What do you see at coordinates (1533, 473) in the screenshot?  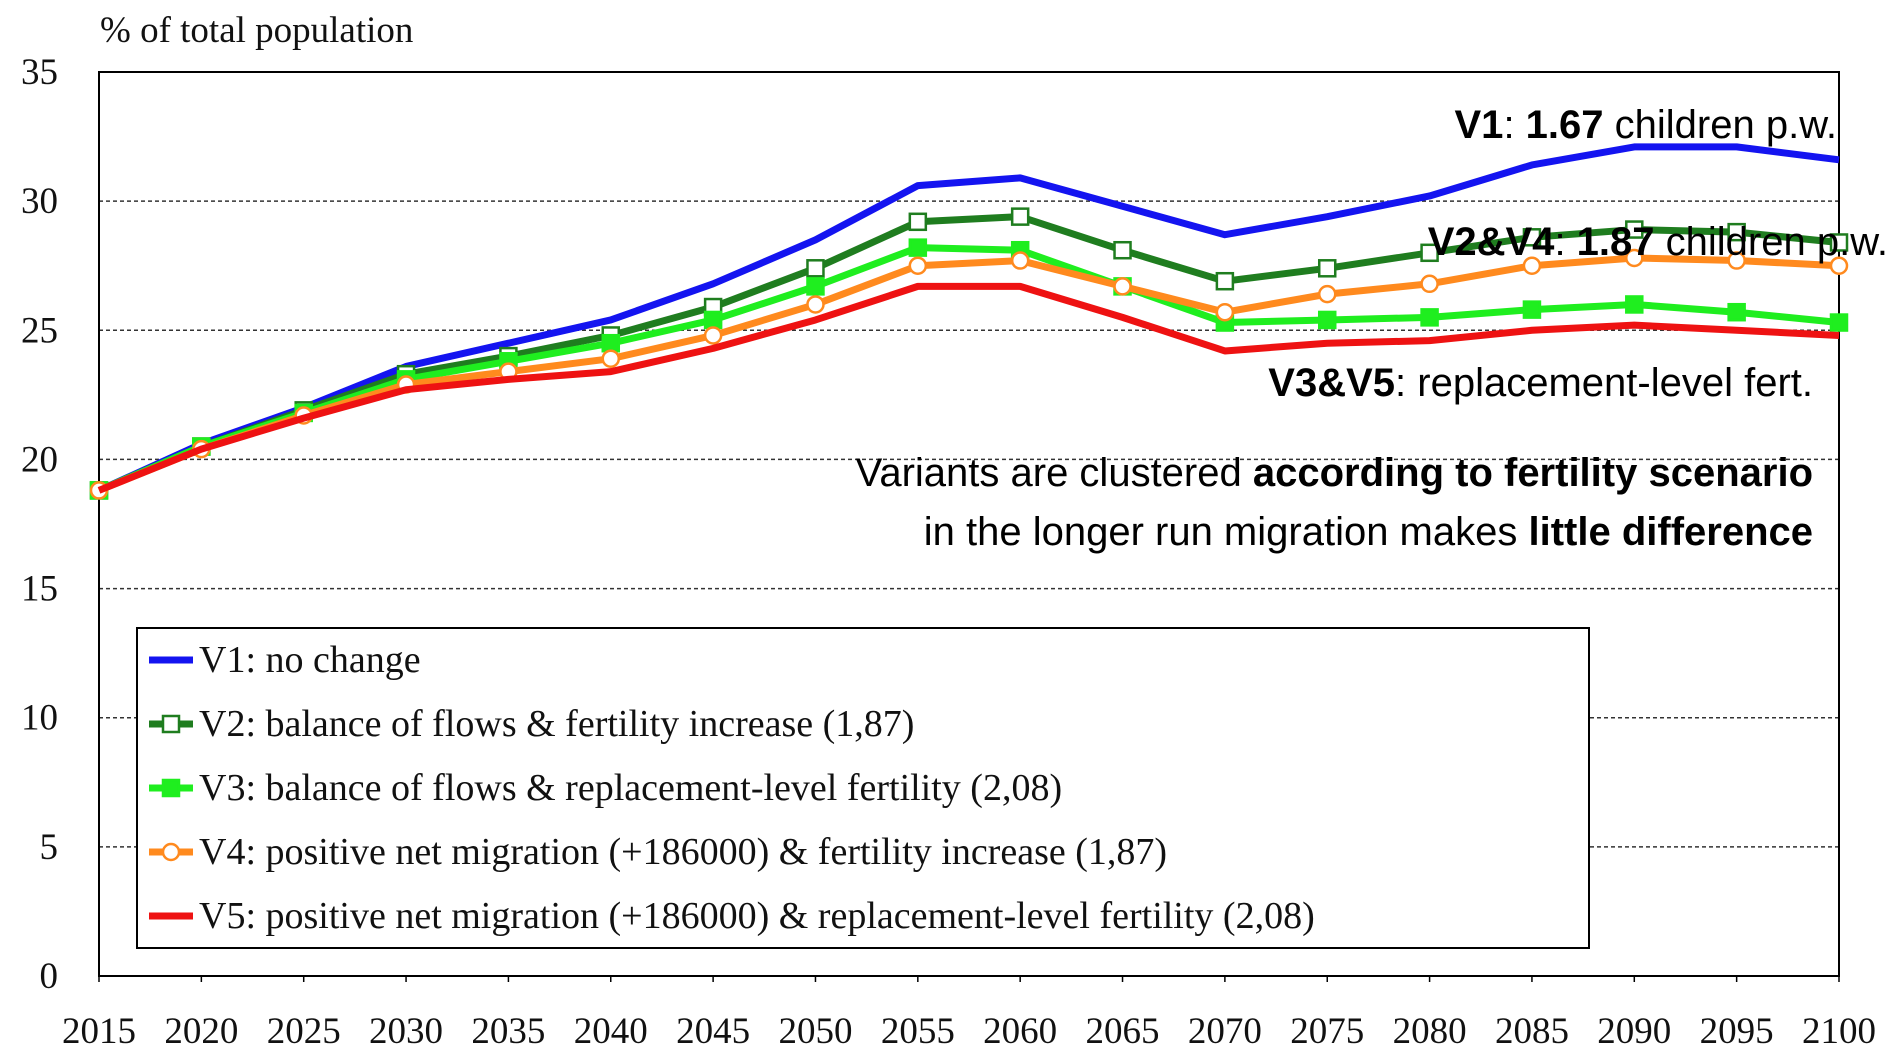 I see `annotation-part: according to fertility scenario` at bounding box center [1533, 473].